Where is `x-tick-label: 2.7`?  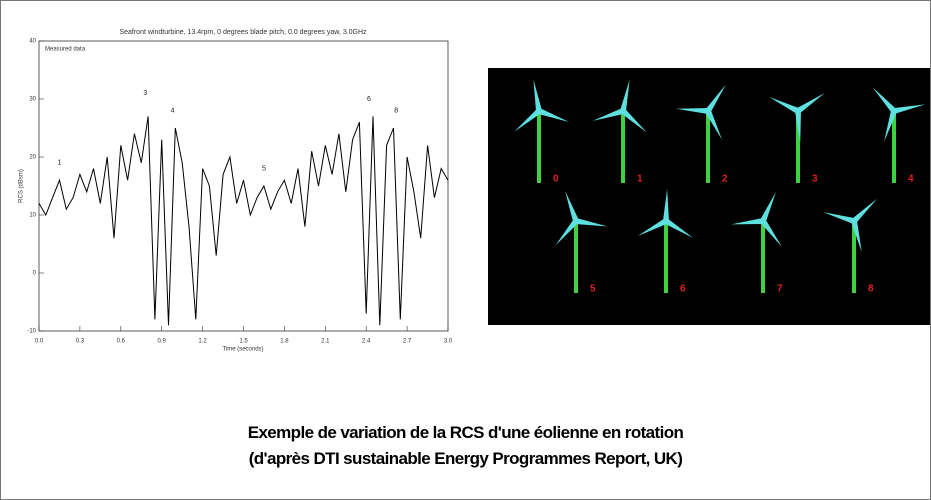
x-tick-label: 2.7 is located at coordinates (407, 342).